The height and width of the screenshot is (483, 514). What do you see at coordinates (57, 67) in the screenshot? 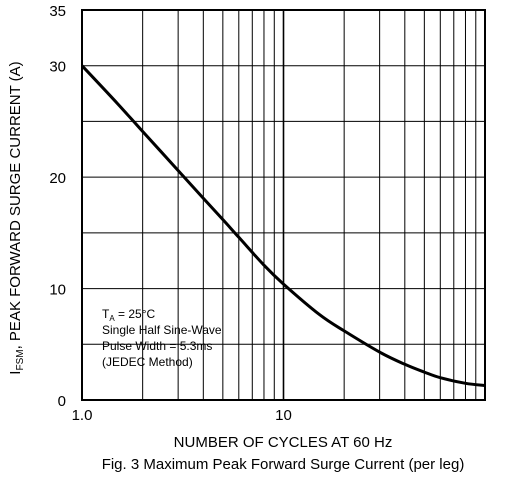
I see `y-tick-label: 30` at bounding box center [57, 67].